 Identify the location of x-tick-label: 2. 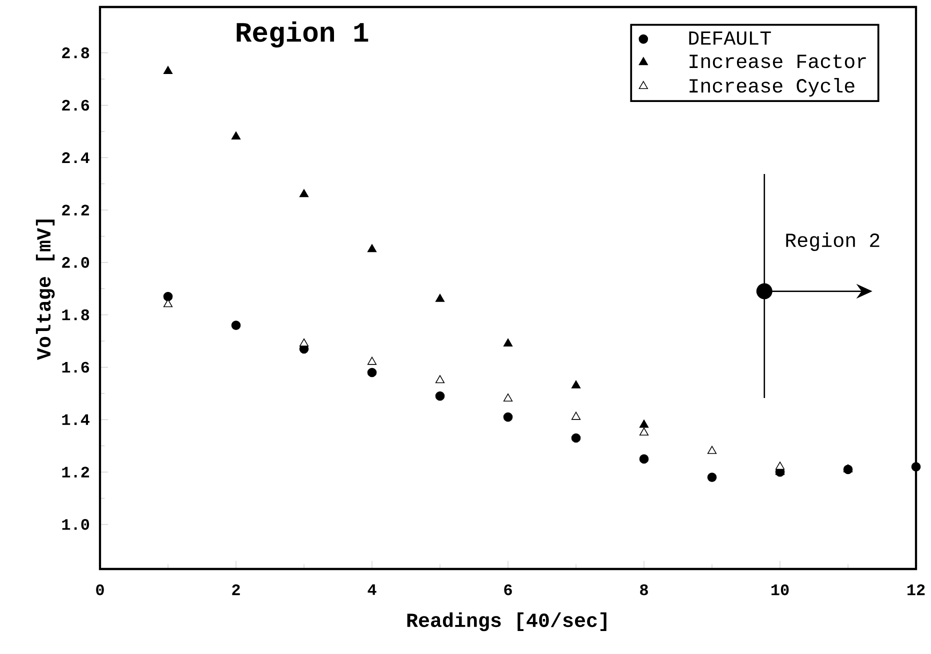
(236, 590).